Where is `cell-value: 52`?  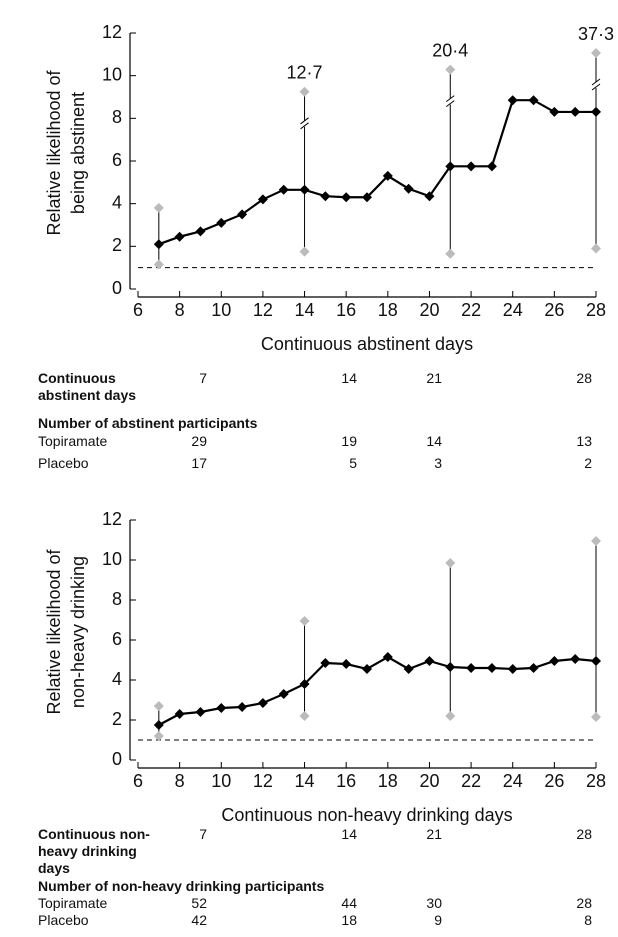 cell-value: 52 is located at coordinates (199, 903).